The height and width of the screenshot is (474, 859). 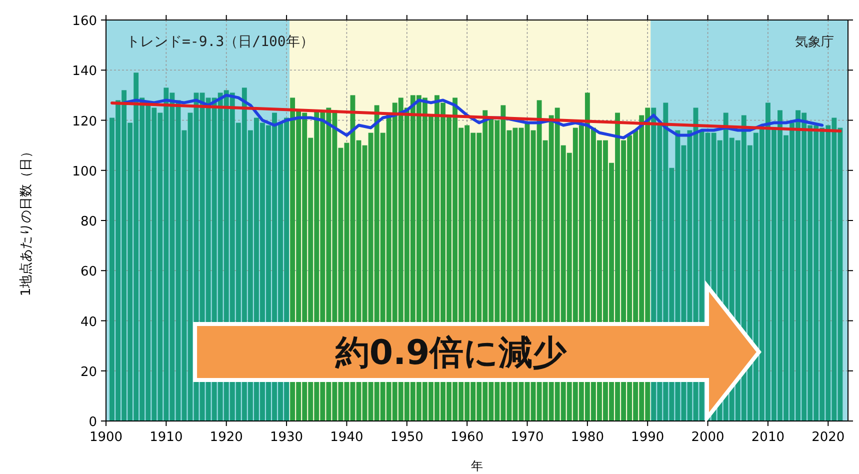 I want to click on annotation: 気象庁, so click(x=814, y=42).